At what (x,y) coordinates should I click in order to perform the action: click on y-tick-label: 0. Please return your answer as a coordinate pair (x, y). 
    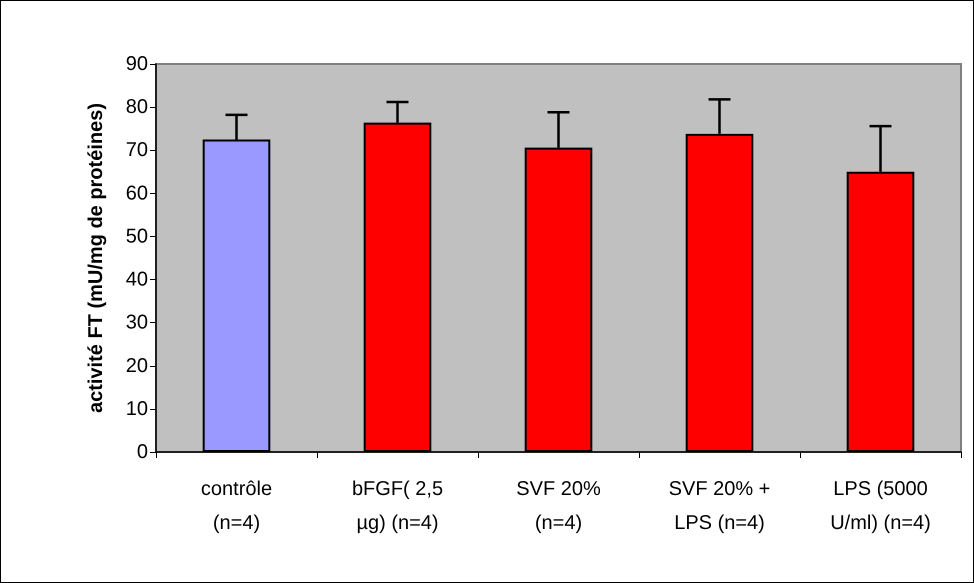
    Looking at the image, I should click on (142, 452).